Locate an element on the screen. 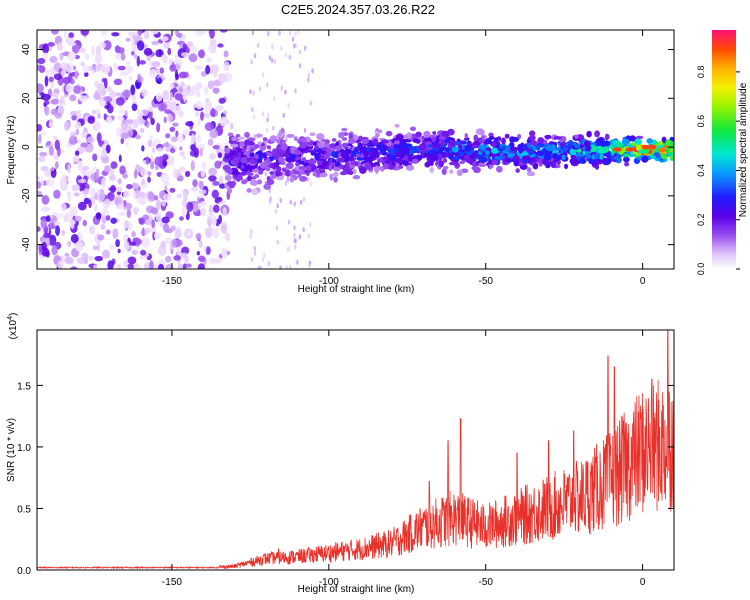  x-tick-label: 0 is located at coordinates (643, 281).